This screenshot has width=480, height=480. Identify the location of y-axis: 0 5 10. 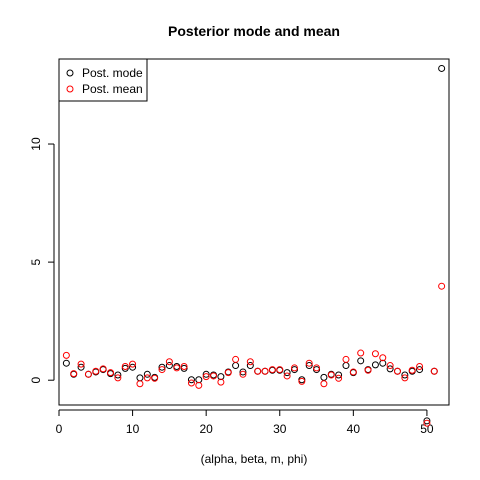
(42, 260).